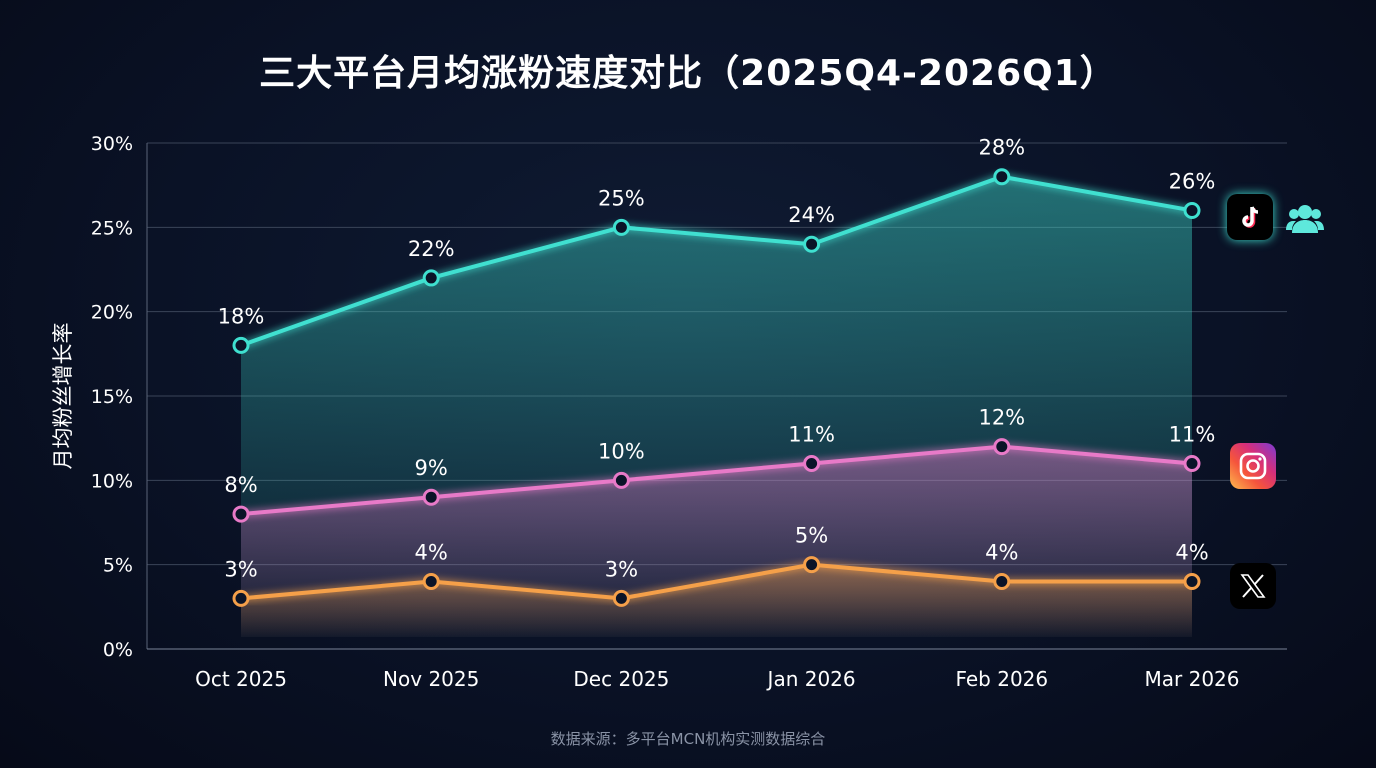  Describe the element at coordinates (1001, 148) in the screenshot. I see `data-label: 28%` at that location.